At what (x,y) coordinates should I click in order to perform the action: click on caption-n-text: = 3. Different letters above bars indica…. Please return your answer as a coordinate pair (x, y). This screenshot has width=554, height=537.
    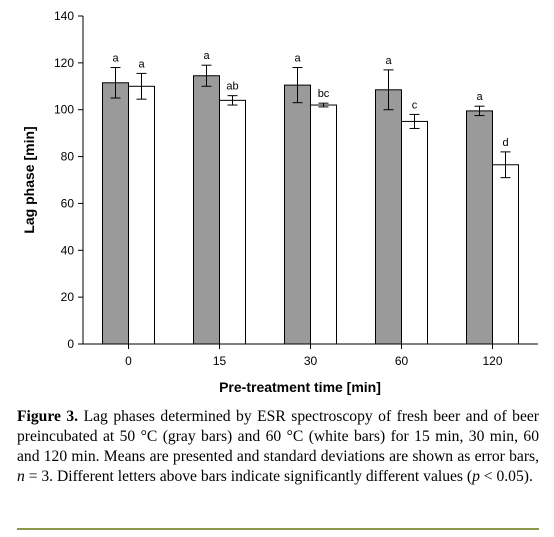
    Looking at the image, I should click on (248, 476).